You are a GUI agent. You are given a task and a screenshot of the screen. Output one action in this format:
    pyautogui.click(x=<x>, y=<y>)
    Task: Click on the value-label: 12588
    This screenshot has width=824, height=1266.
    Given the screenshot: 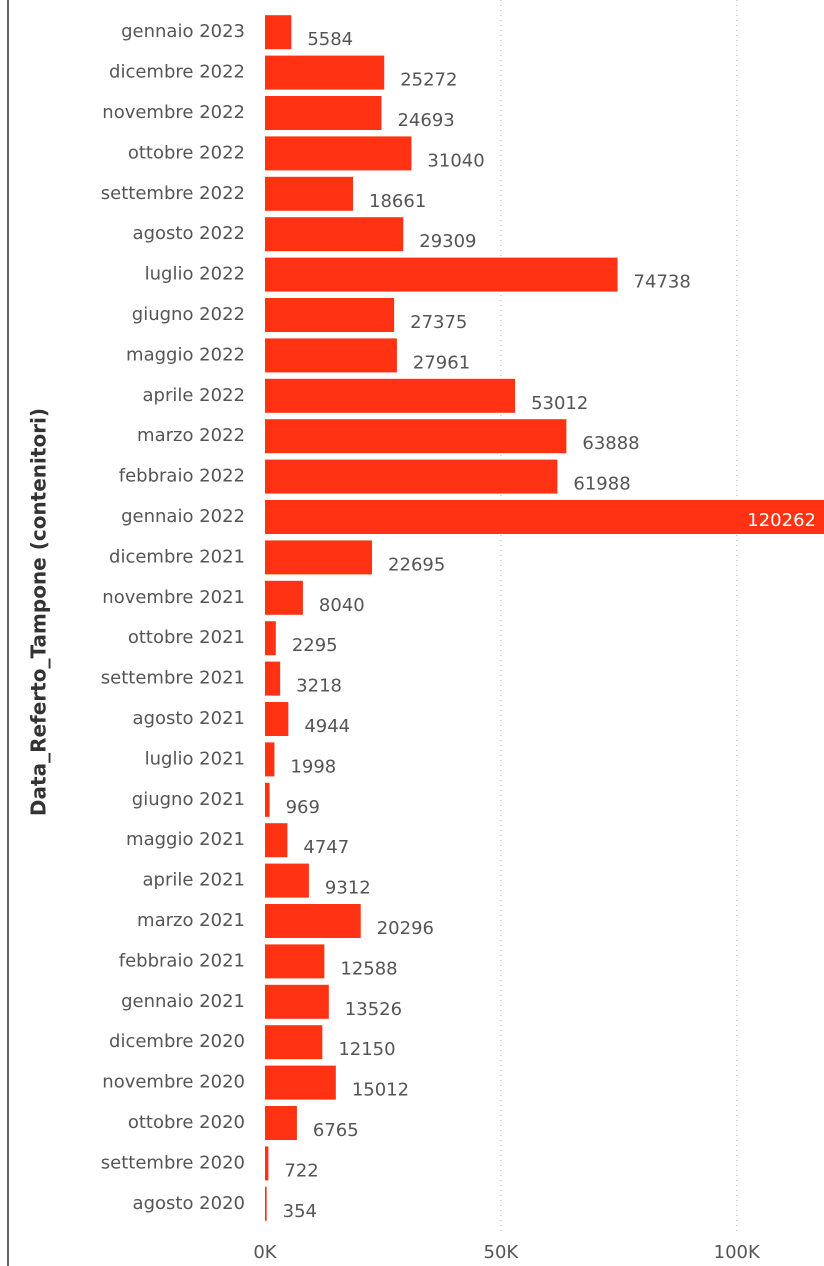 What is the action you would take?
    pyautogui.click(x=368, y=968)
    